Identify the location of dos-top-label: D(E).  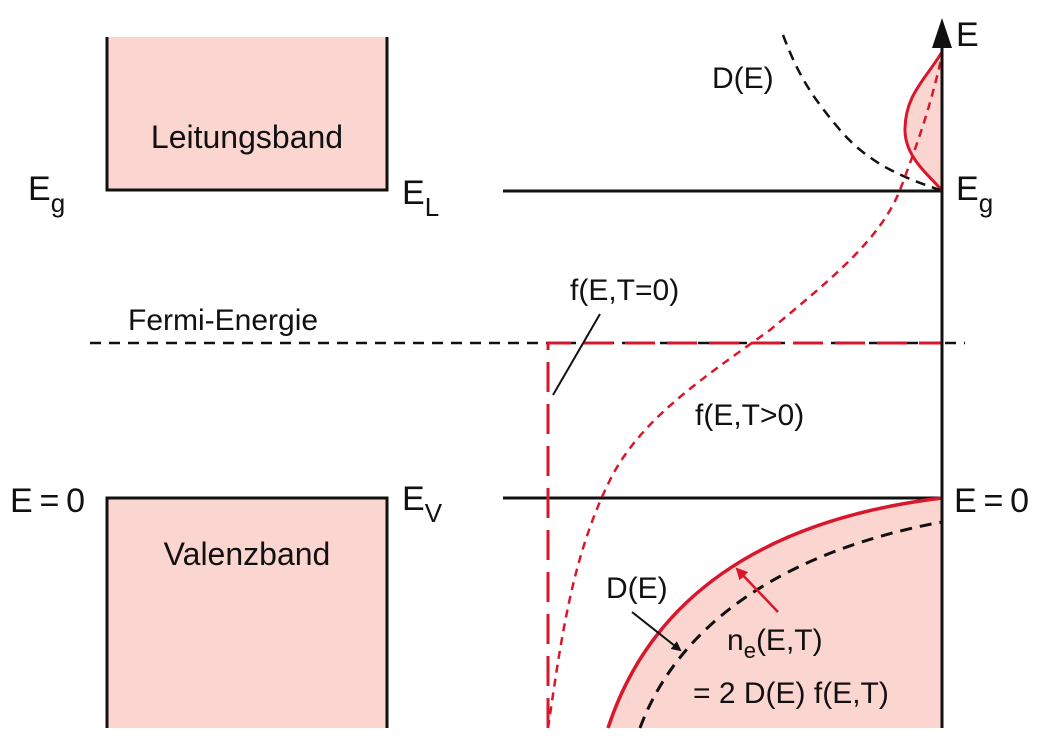
(743, 78).